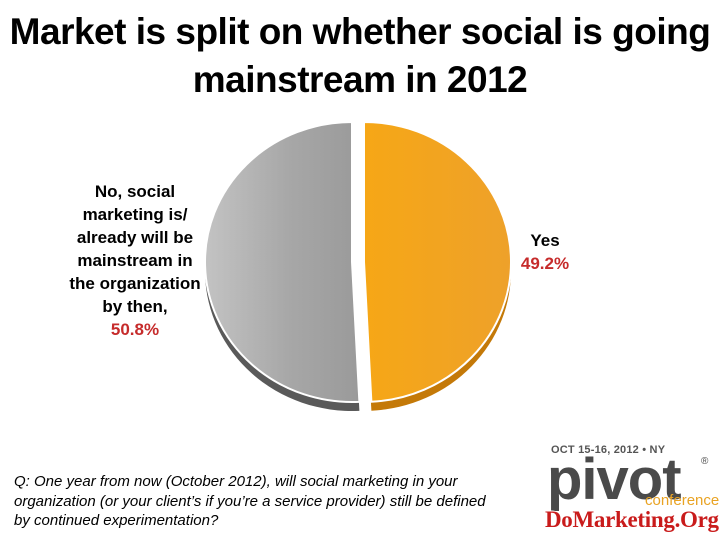  Describe the element at coordinates (360, 79) in the screenshot. I see `title-line-2: mainstream in 2012` at that location.